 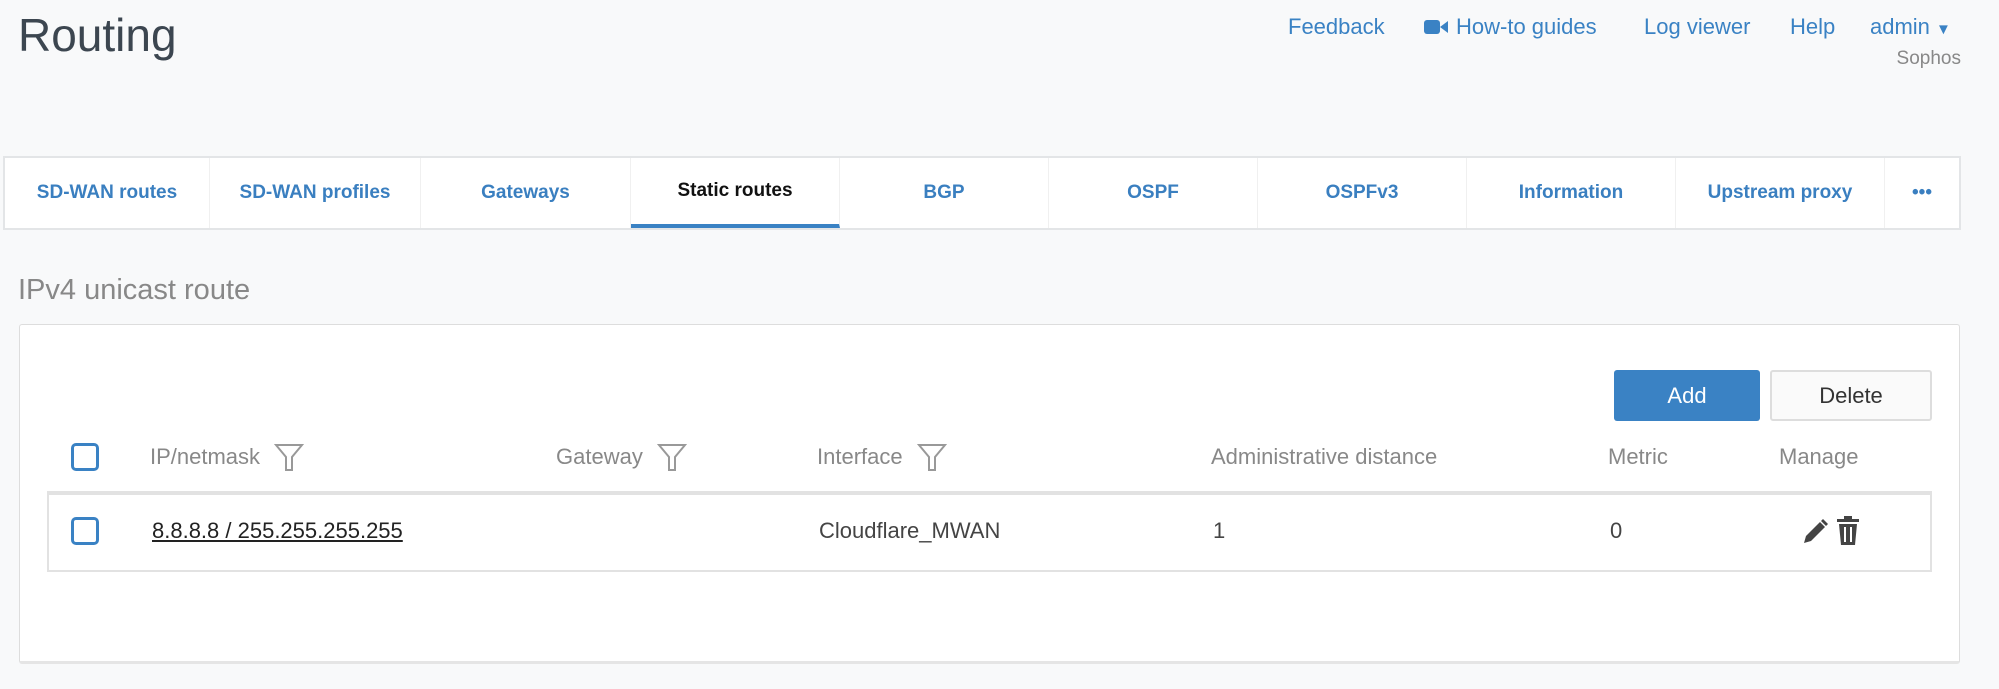 I want to click on admin-distance-cell: 1, so click(x=1219, y=530).